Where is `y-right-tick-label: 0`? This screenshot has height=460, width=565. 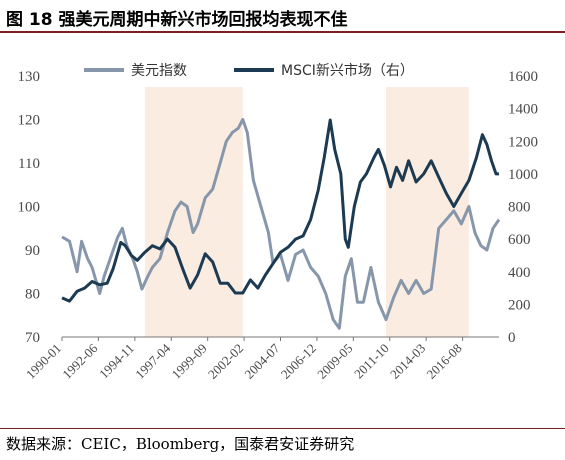 y-right-tick-label: 0 is located at coordinates (512, 338).